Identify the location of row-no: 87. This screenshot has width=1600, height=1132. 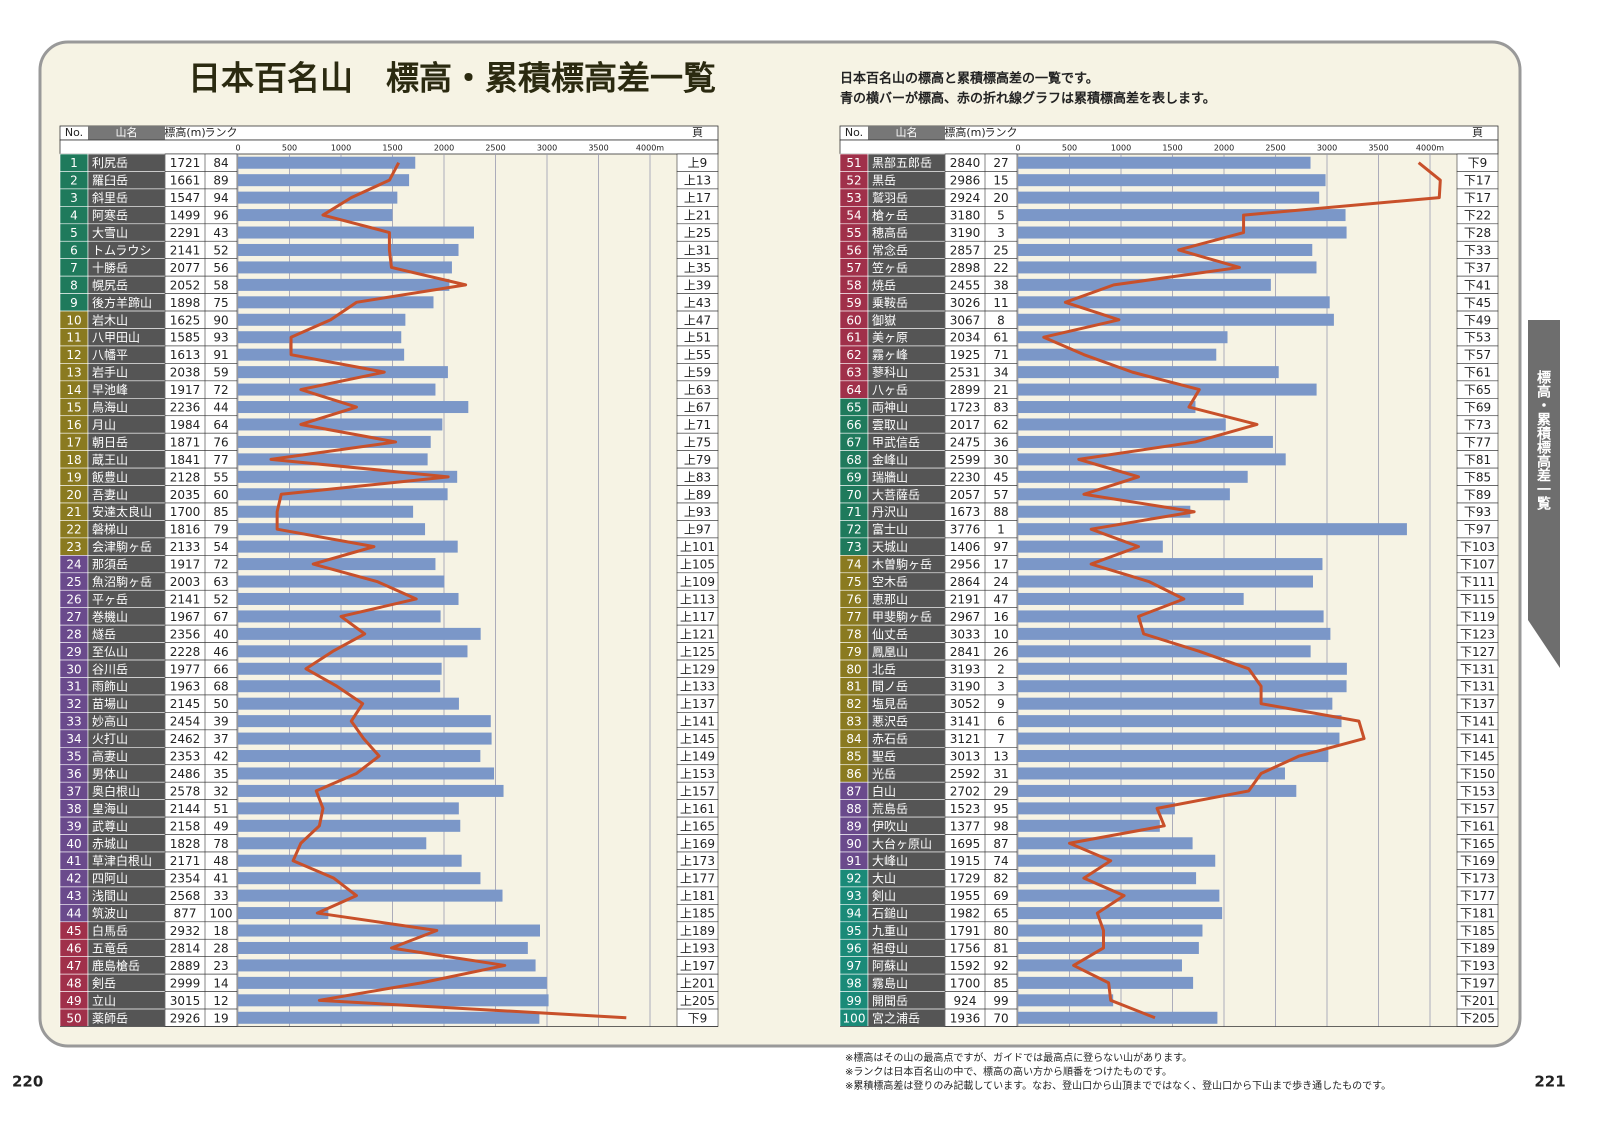
(853, 791).